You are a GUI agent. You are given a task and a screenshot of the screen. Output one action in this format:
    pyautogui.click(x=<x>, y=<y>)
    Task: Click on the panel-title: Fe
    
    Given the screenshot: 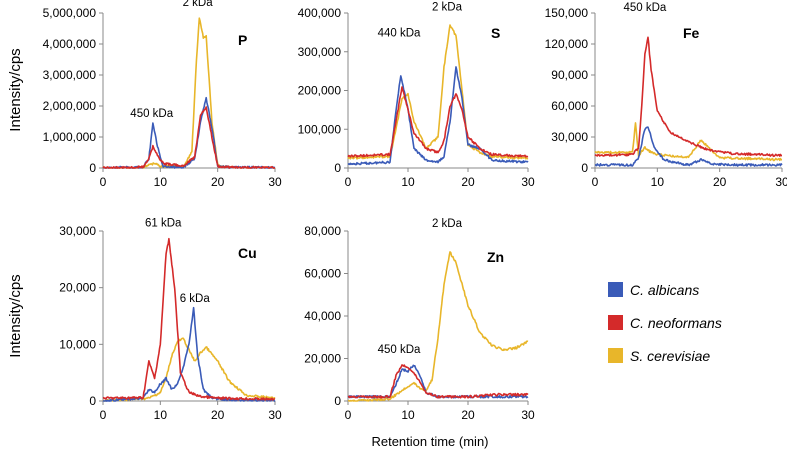 What is the action you would take?
    pyautogui.click(x=691, y=33)
    